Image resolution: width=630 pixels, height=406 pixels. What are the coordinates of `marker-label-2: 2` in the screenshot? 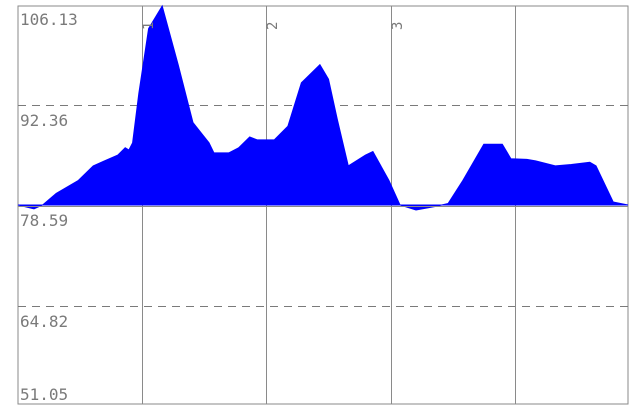 It's located at (273, 26).